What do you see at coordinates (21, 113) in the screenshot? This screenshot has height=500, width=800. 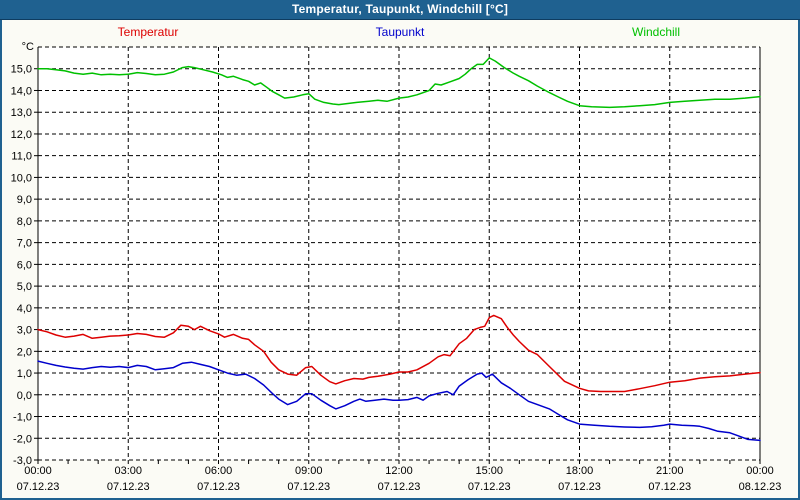 I see `y-tick-label: 13,0` at bounding box center [21, 113].